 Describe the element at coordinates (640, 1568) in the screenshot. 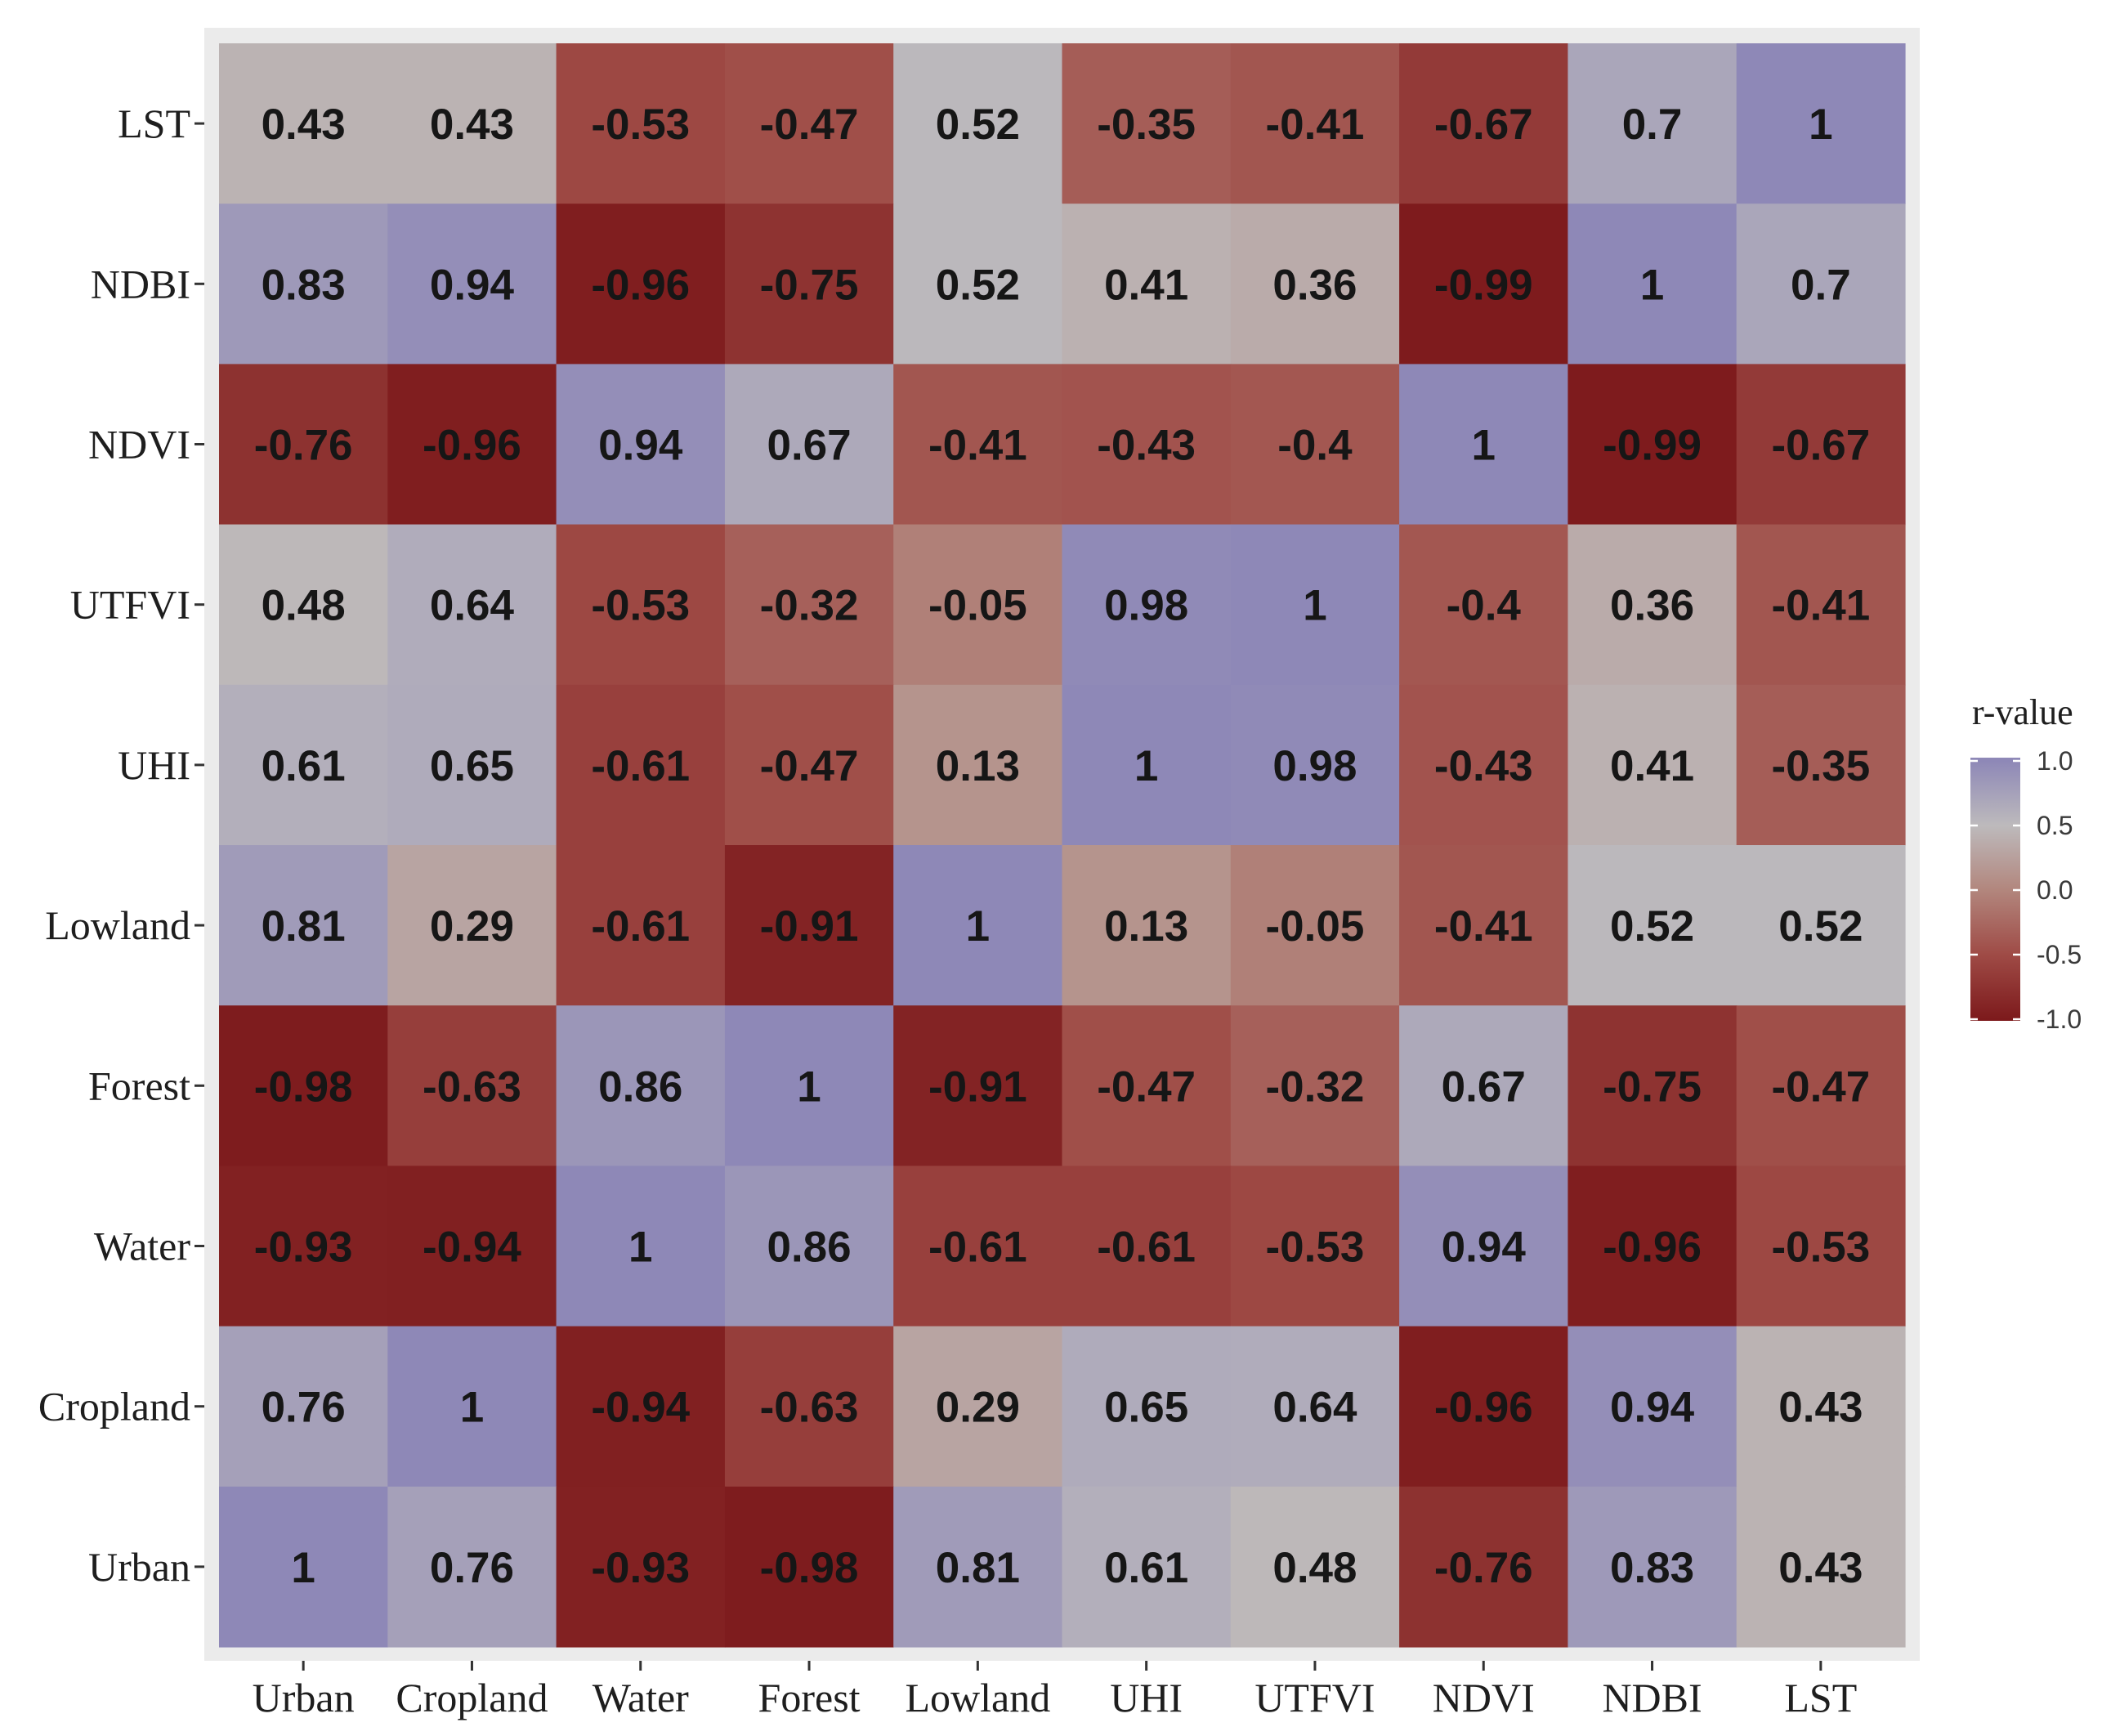

I see `cell-value-urban-water: -0.93` at that location.